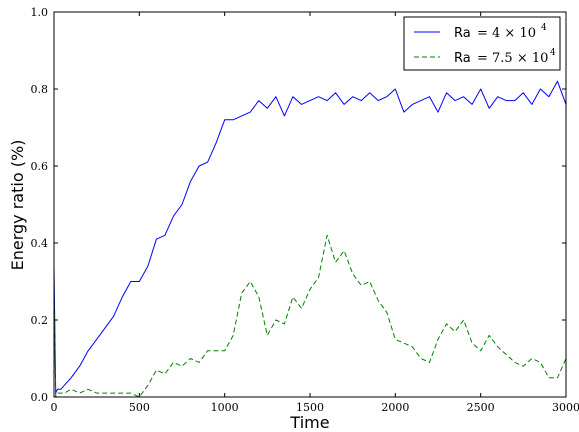 Image resolution: width=579 pixels, height=432 pixels. Describe the element at coordinates (54, 407) in the screenshot. I see `x-tick-label: 0` at that location.